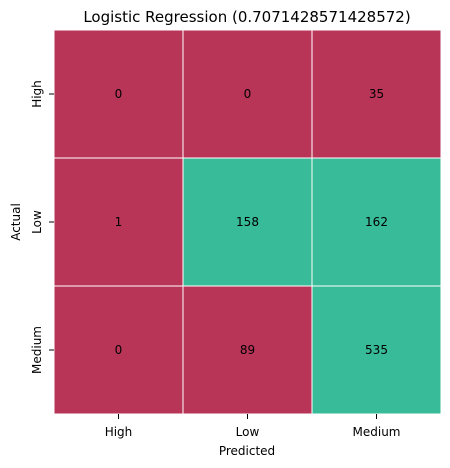 The height and width of the screenshot is (468, 450). What do you see at coordinates (37, 350) in the screenshot?
I see `y-tick-label: Medium` at bounding box center [37, 350].